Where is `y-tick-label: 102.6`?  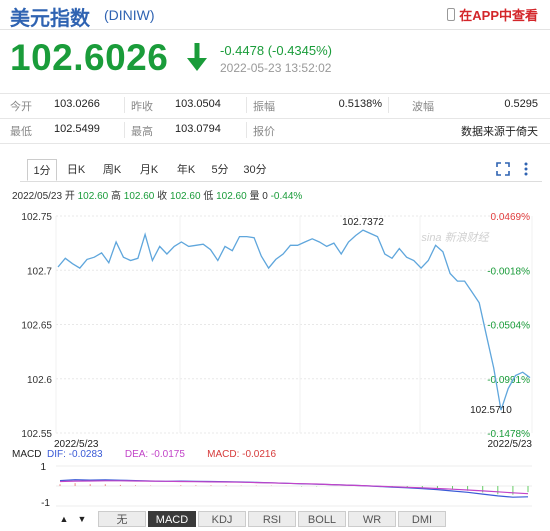
y-tick-label: 102.6 is located at coordinates (39, 380).